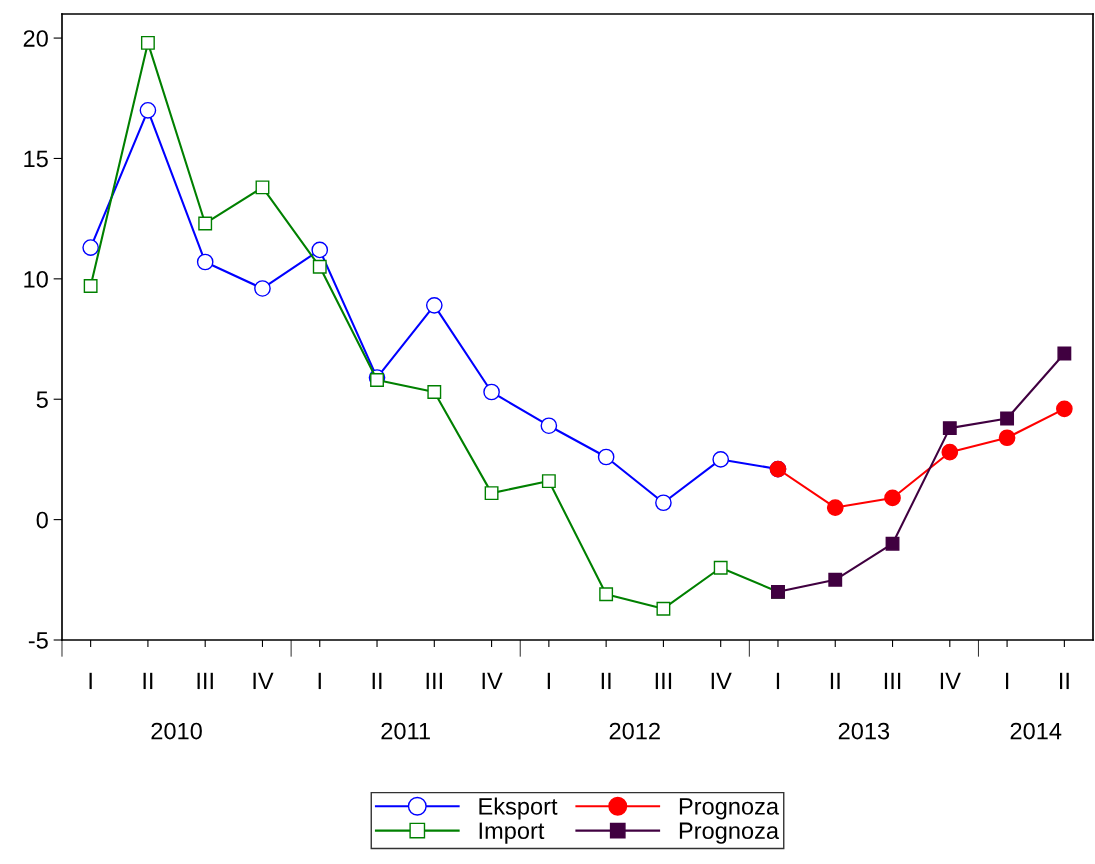 The image size is (1095, 864). Describe the element at coordinates (634, 731) in the screenshot. I see `text: 2012` at that location.